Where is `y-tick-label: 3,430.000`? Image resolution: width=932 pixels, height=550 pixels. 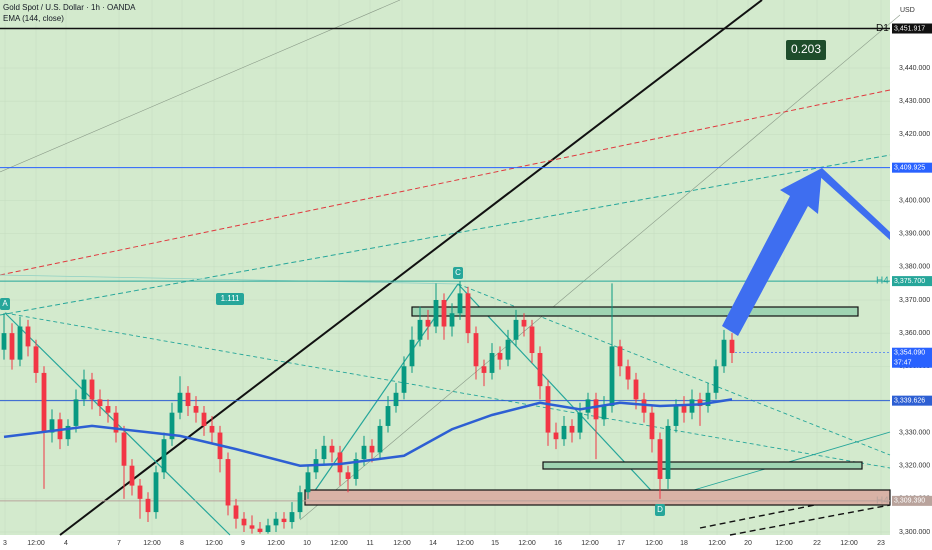
y-tick-label: 3,430.000 is located at coordinates (914, 101).